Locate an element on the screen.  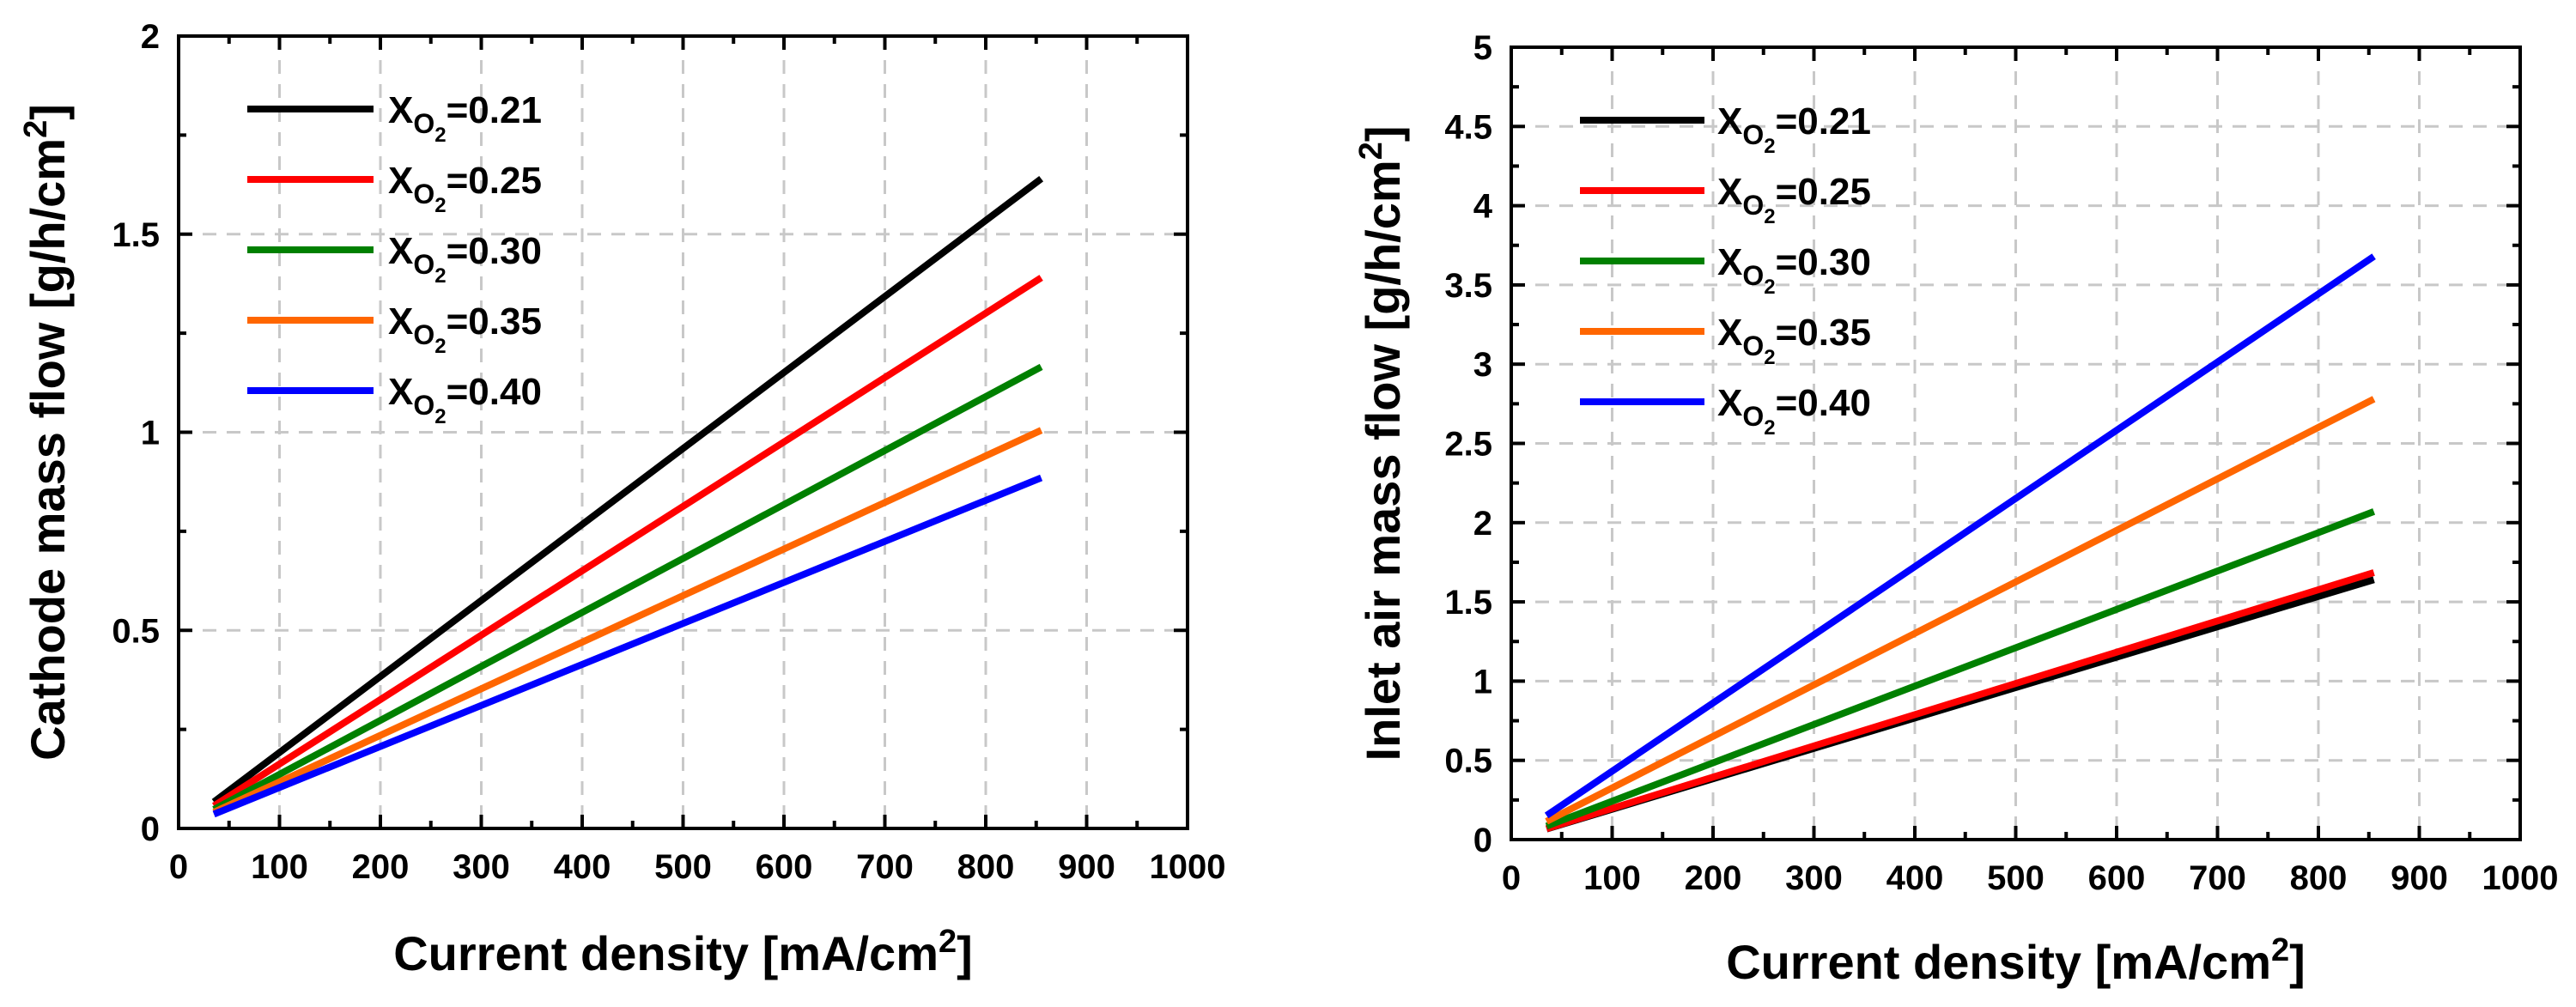
y-axis-title: Cathode mass flow [g/h/cm2] is located at coordinates (46, 432).